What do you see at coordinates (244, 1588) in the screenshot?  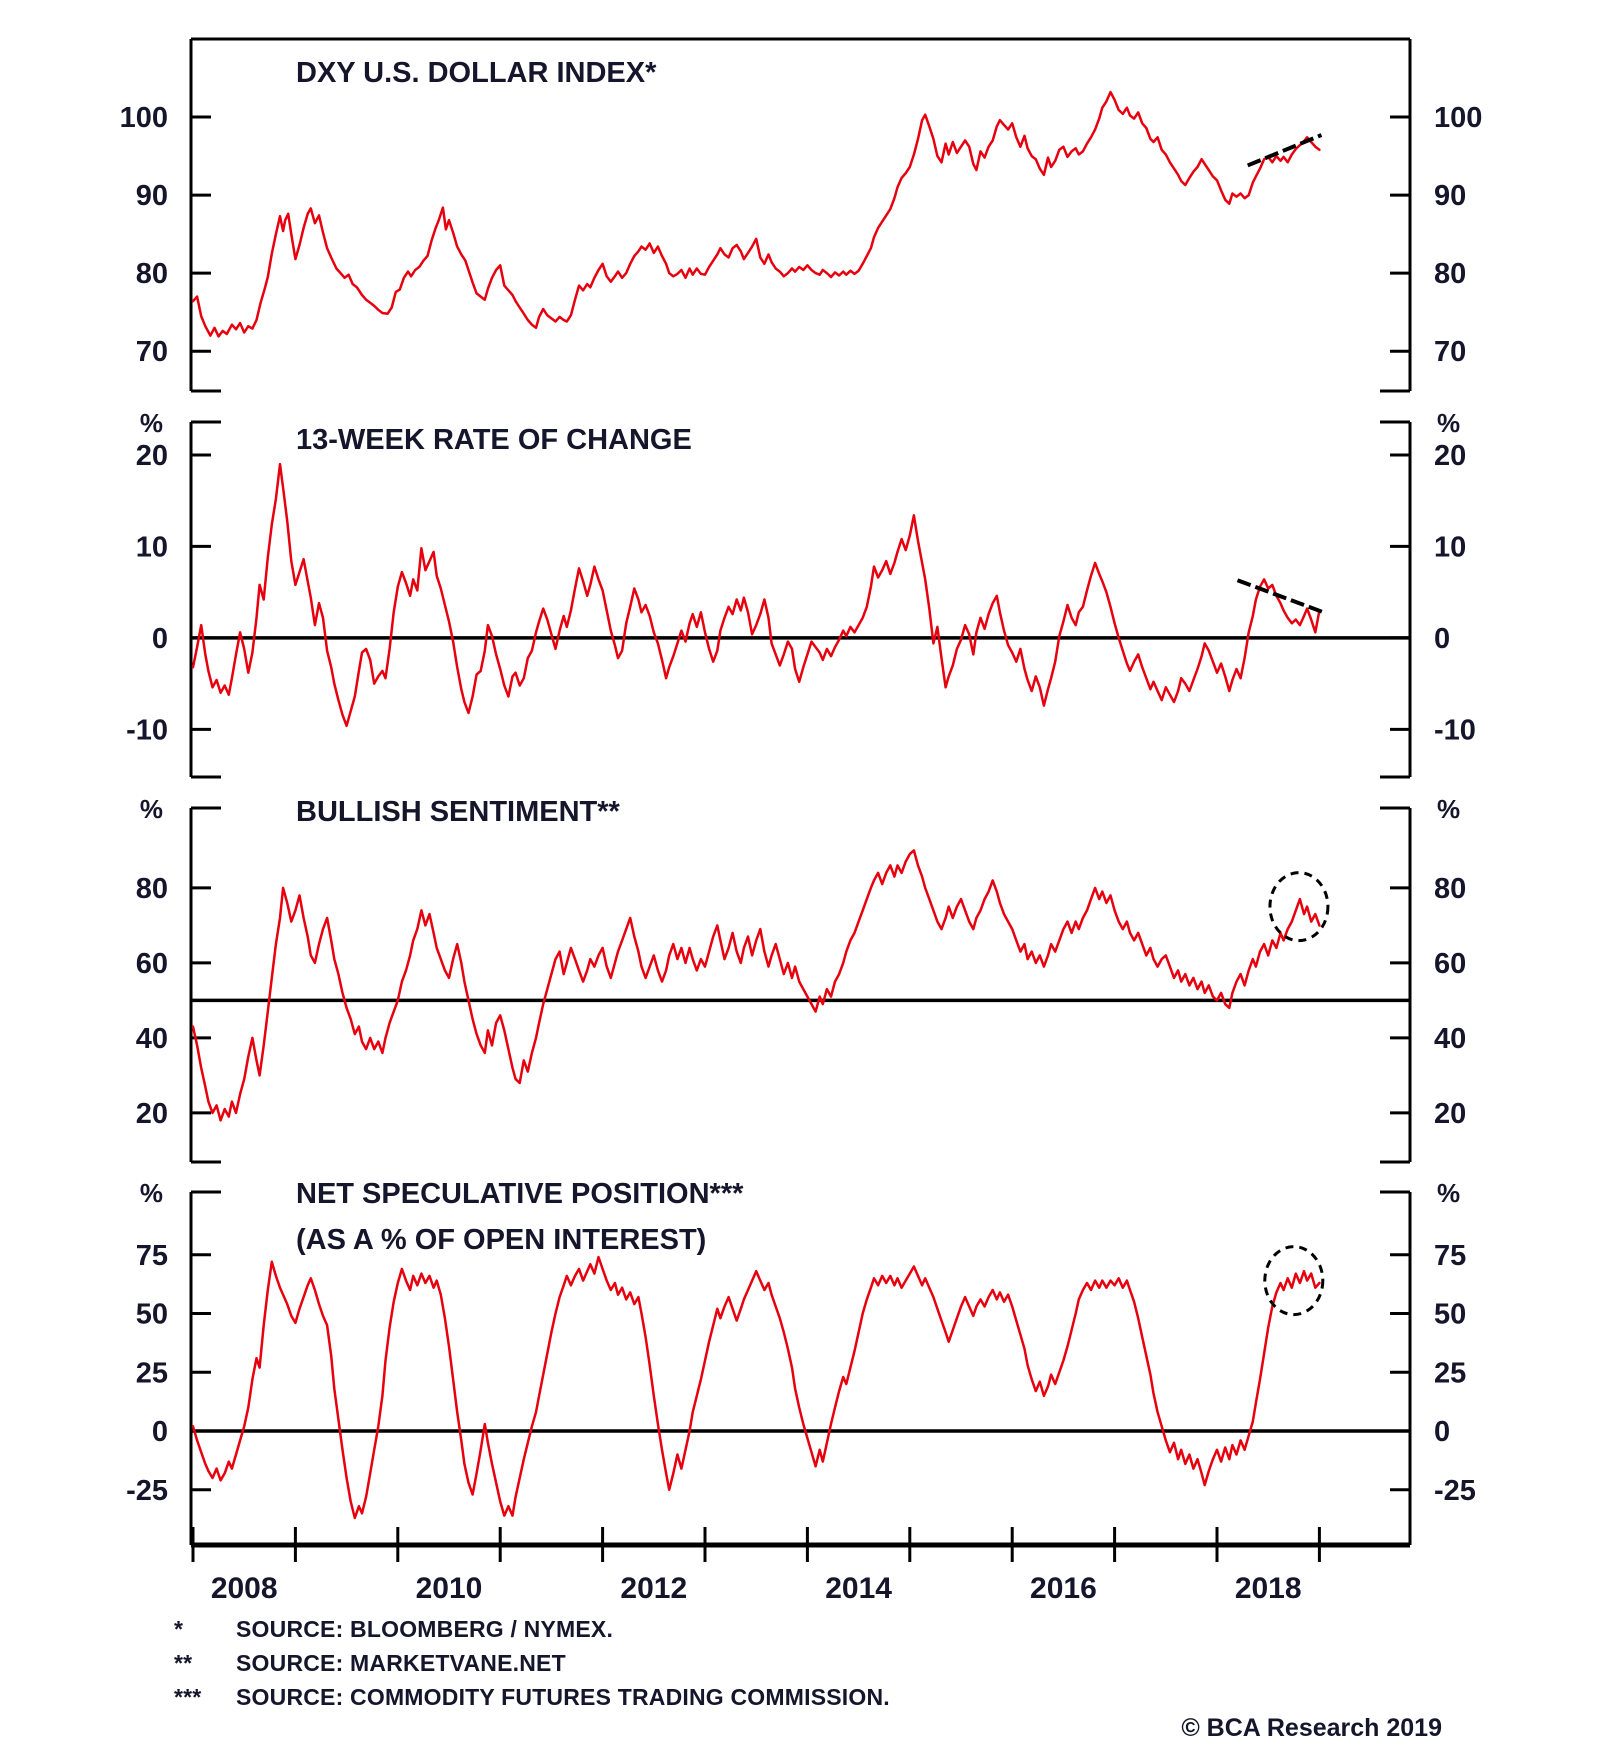 I see `year-label-2008: 2008` at bounding box center [244, 1588].